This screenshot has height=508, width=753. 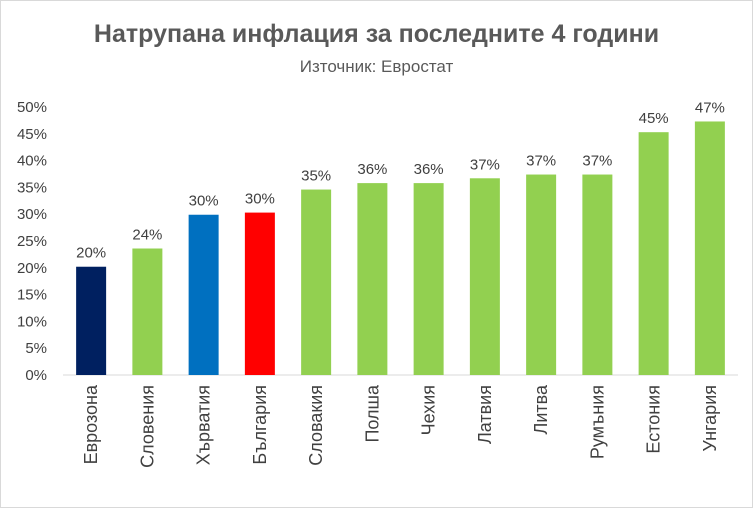 What do you see at coordinates (597, 422) in the screenshot?
I see `x-tick-label: Румъния` at bounding box center [597, 422].